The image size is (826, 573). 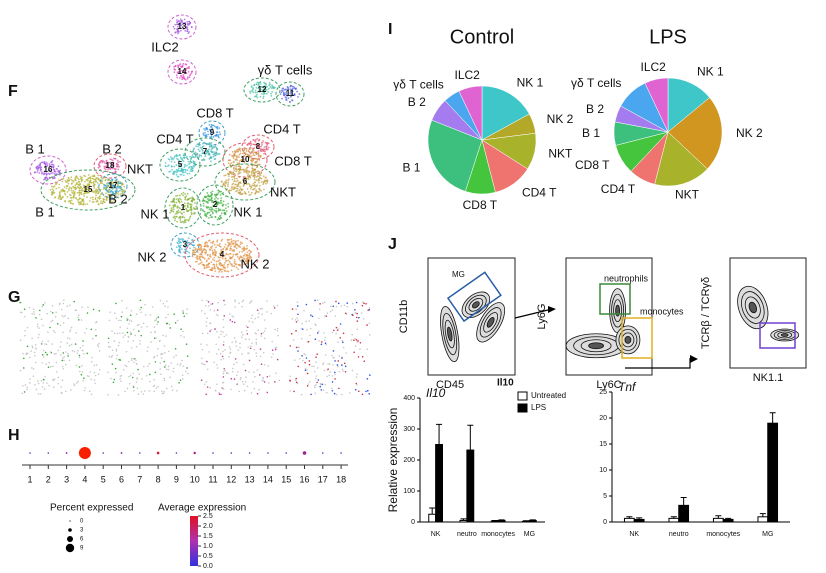 What do you see at coordinates (249, 453) in the screenshot?
I see `dot` at bounding box center [249, 453].